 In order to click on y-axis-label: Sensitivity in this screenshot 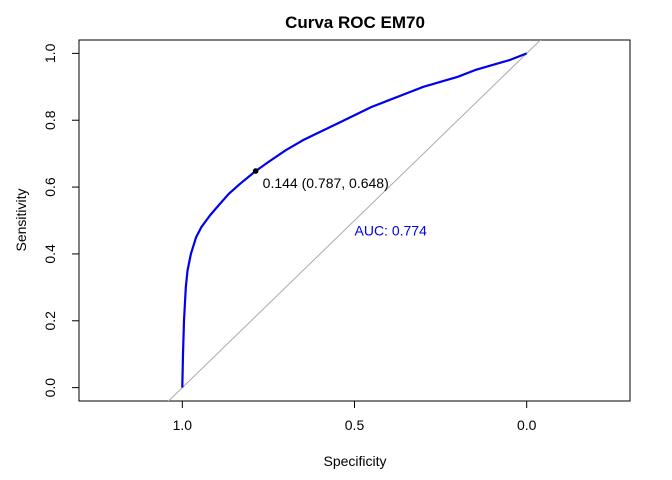, I will do `click(21, 219)`.